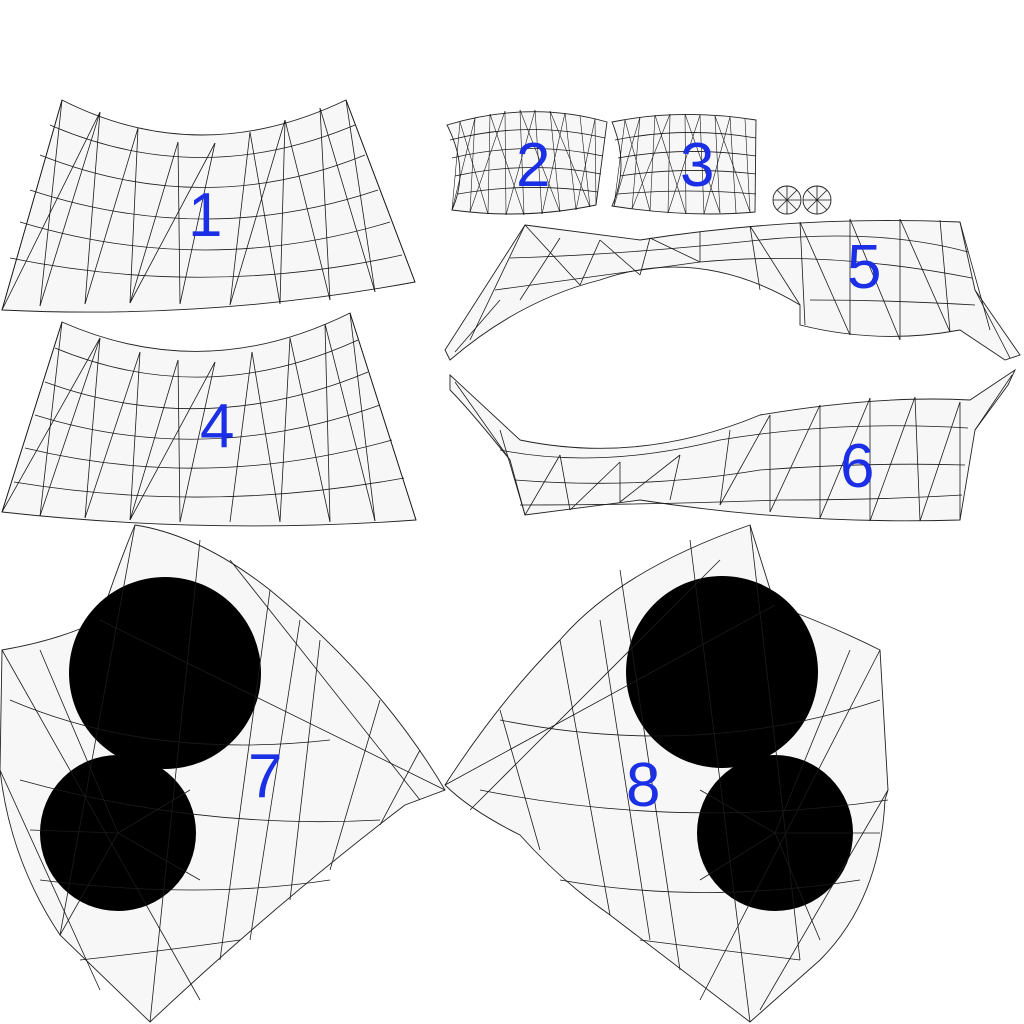 The image size is (1024, 1024). I want to click on island-2-label: 2, so click(533, 165).